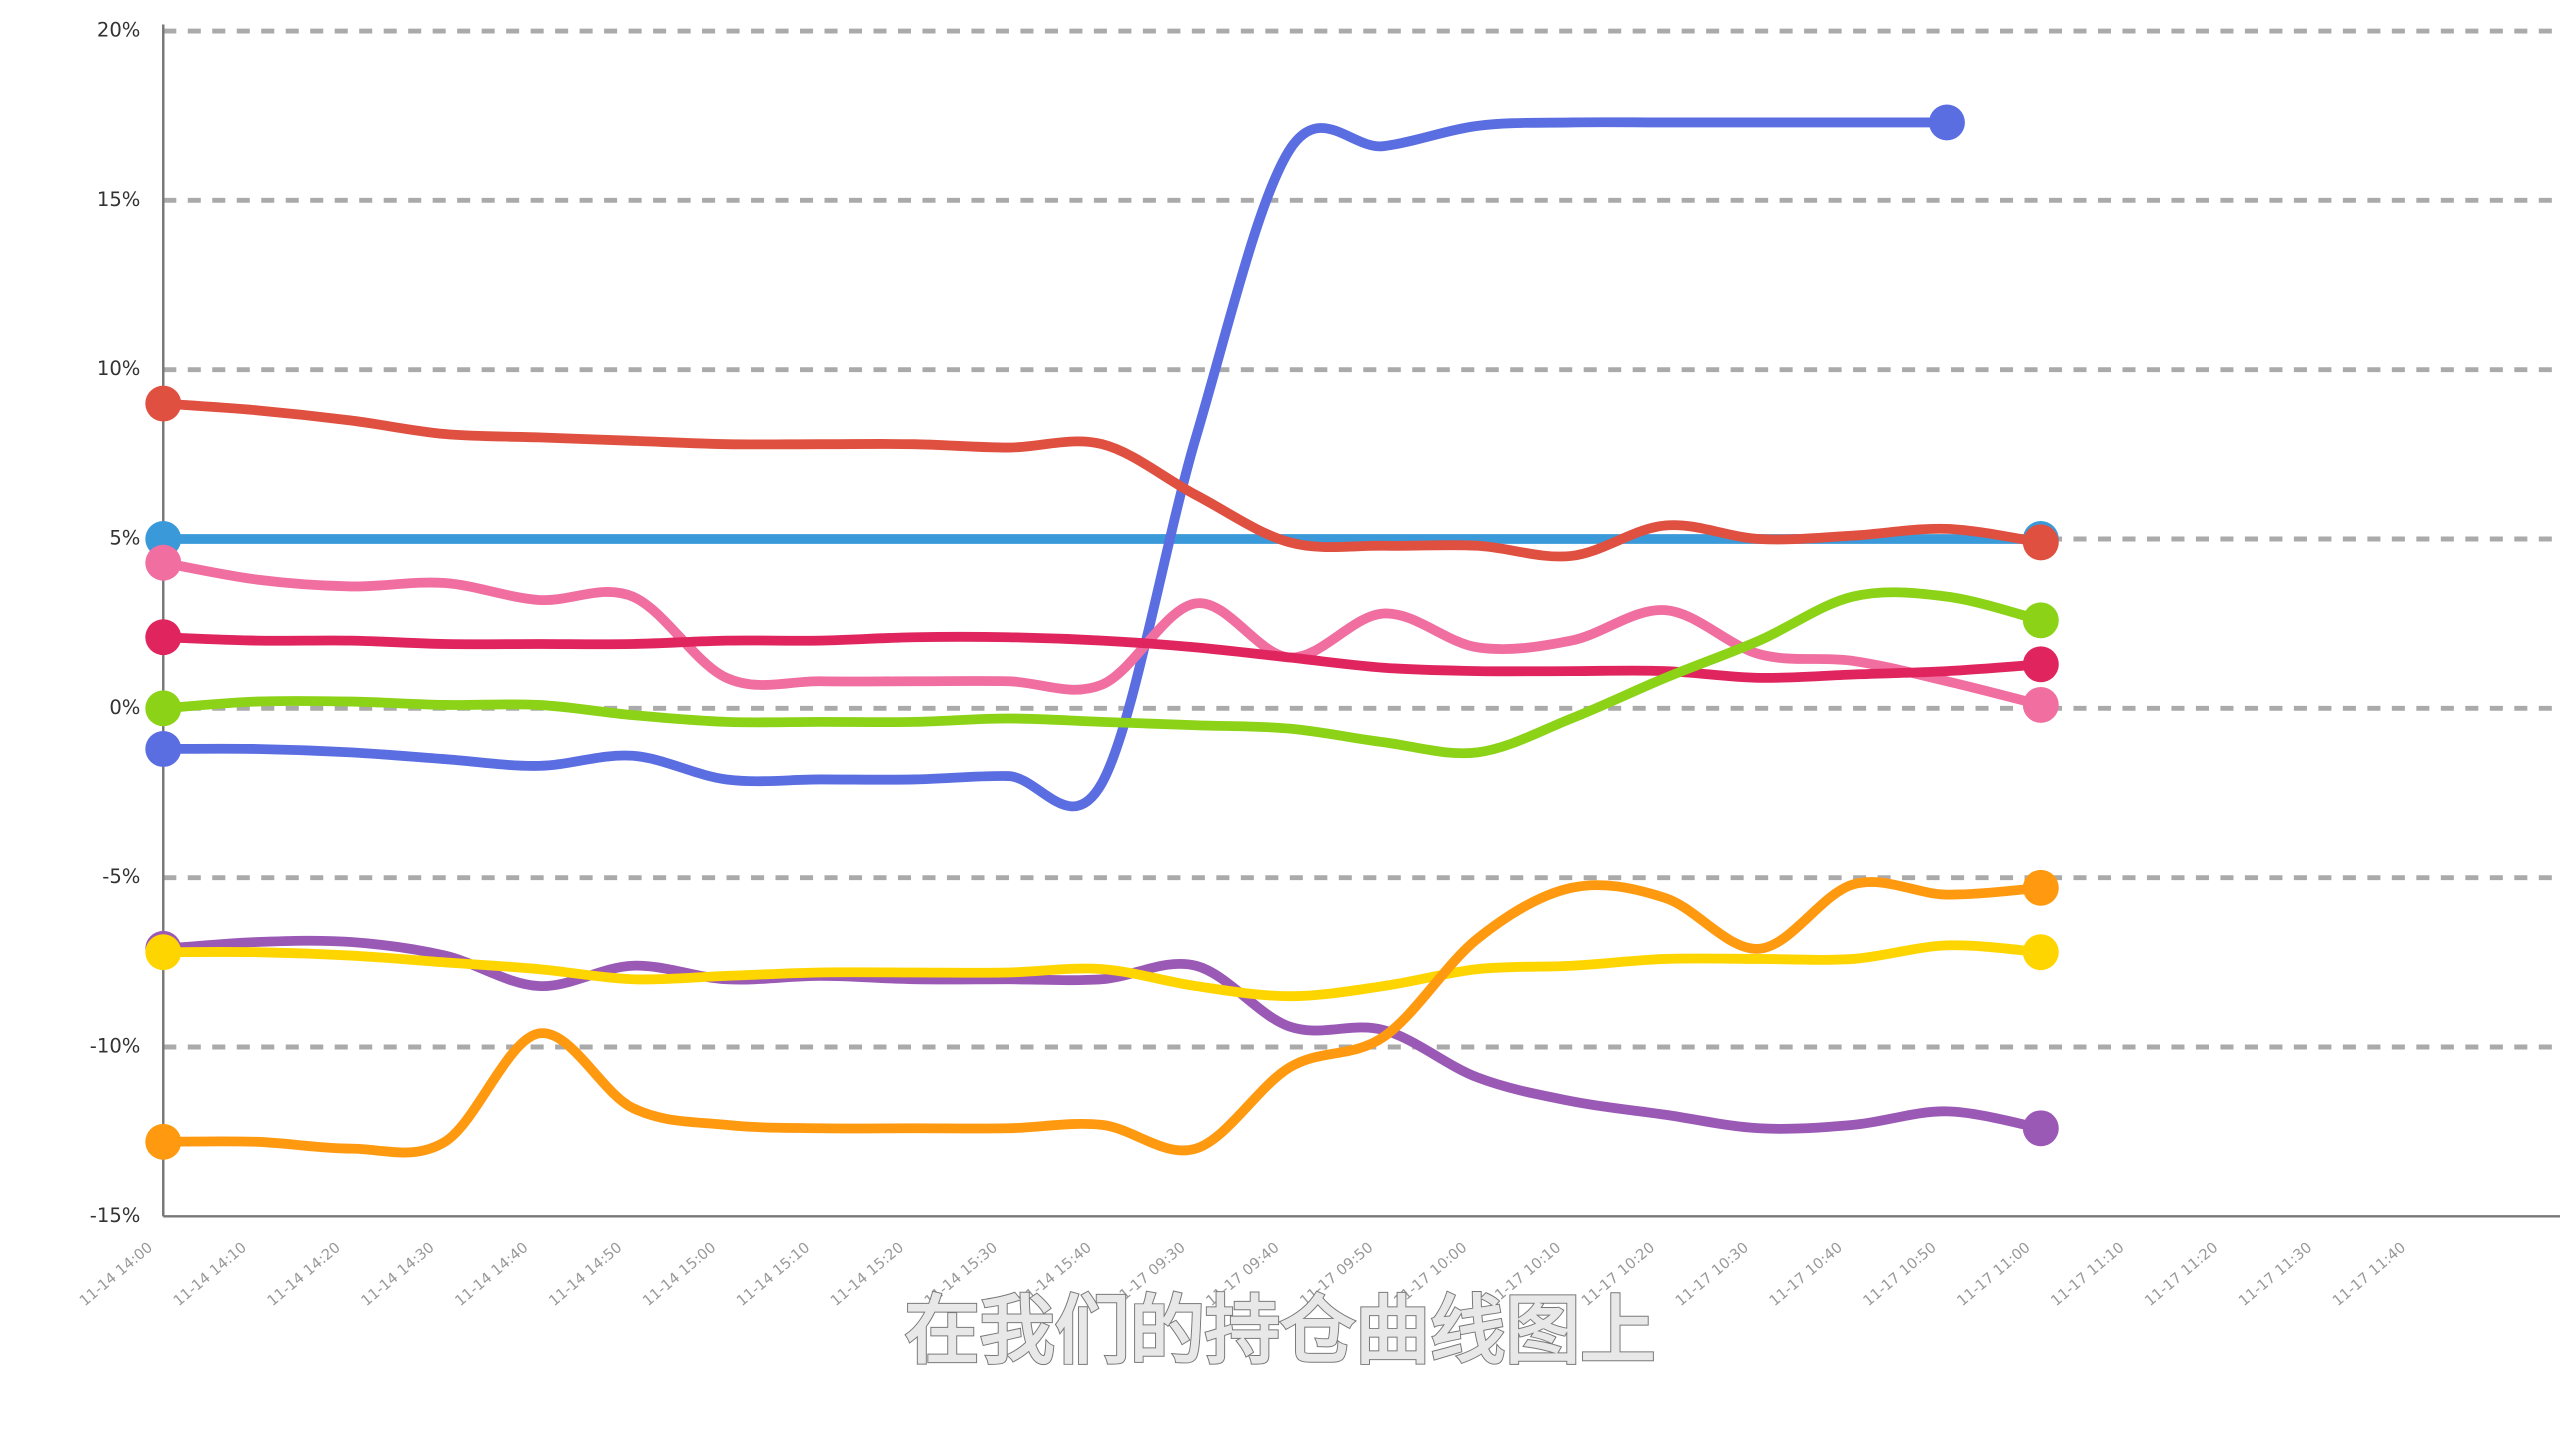  I want to click on x-tick-label: 11-17 10:30, so click(1712, 1274).